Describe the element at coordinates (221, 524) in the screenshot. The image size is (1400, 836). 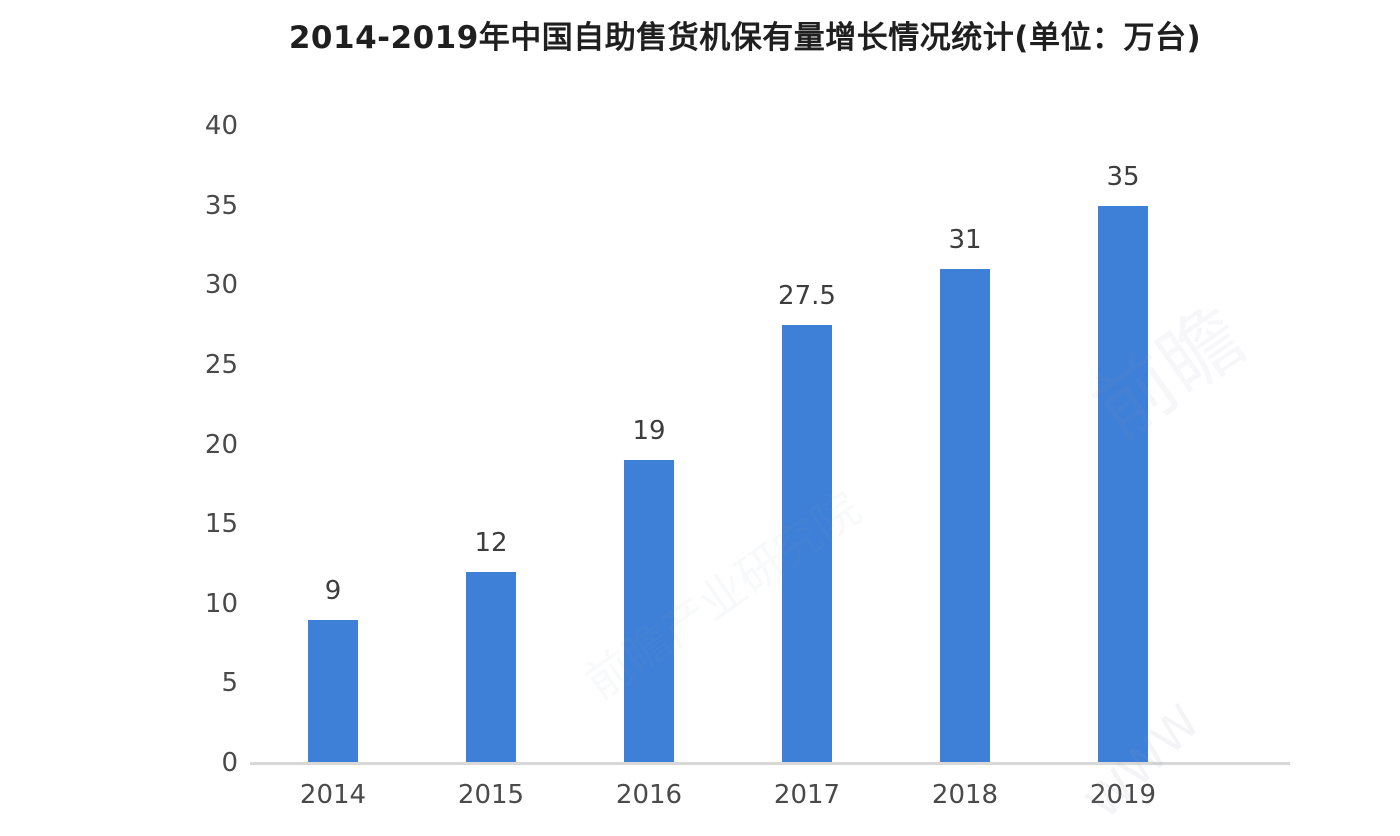
I see `y-tick-label: 15` at that location.